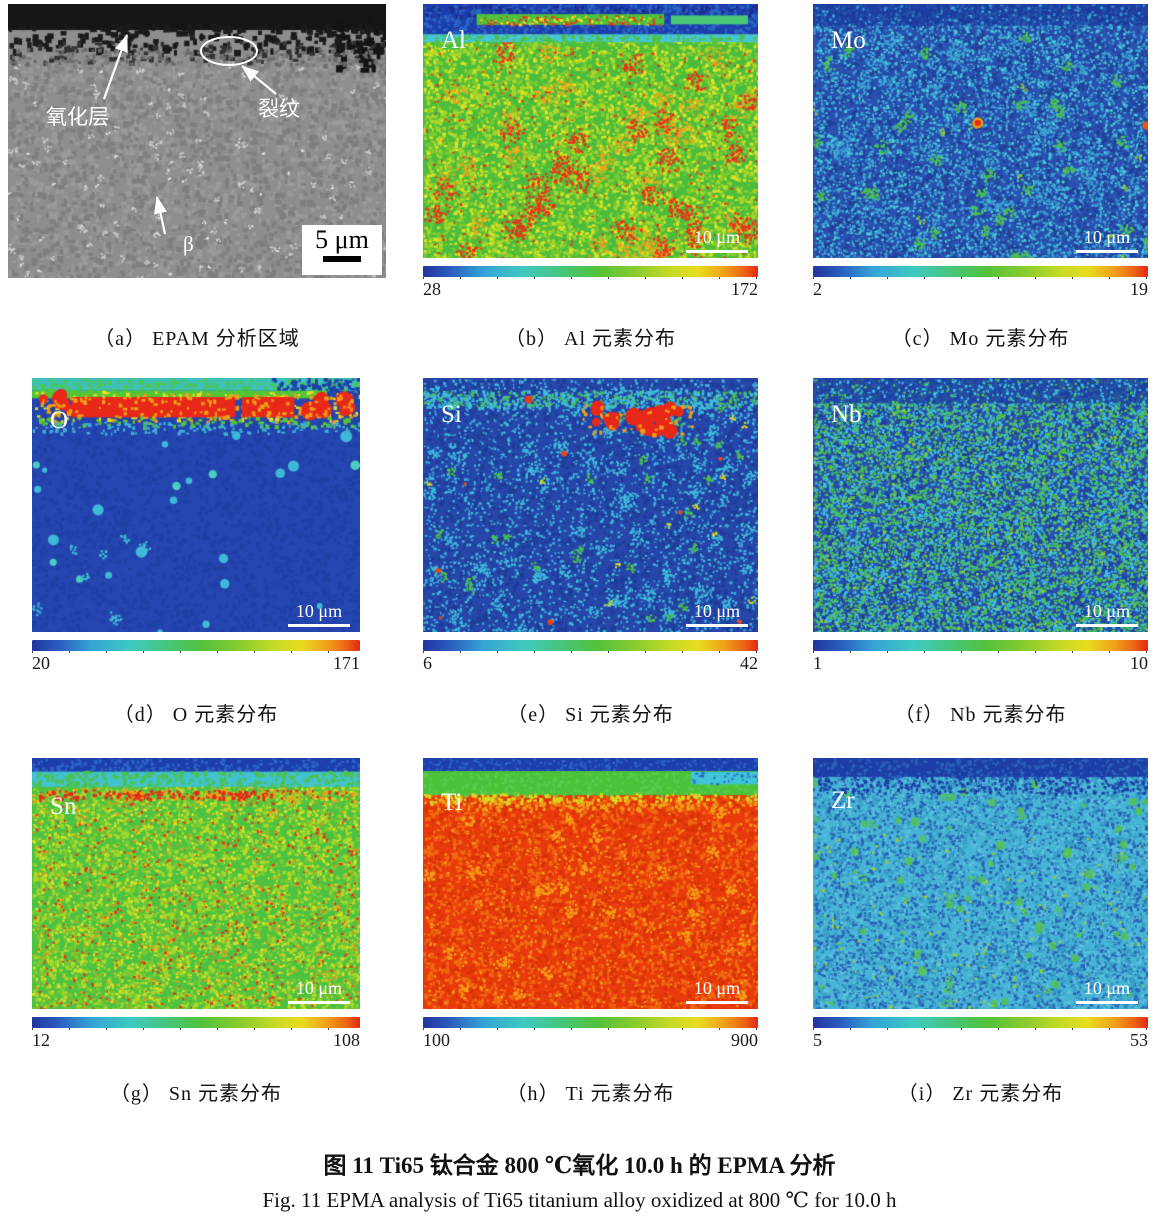 The height and width of the screenshot is (1220, 1159). I want to click on panel-a: 氧化层 裂纹 β 5 μm, so click(197, 141).